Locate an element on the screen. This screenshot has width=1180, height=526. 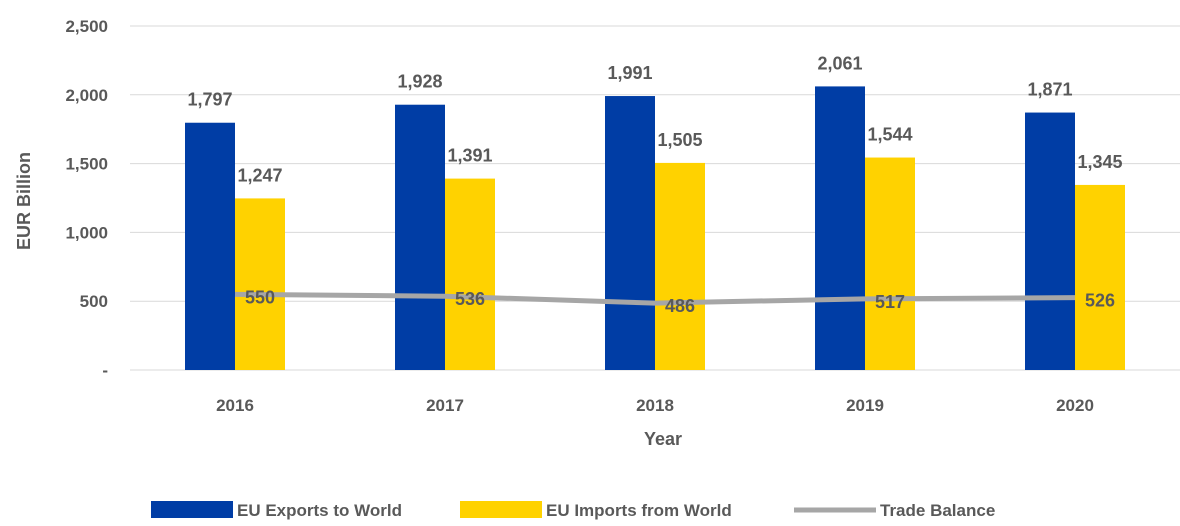
legend-label-trade-balance: Trade Balance is located at coordinates (937, 510).